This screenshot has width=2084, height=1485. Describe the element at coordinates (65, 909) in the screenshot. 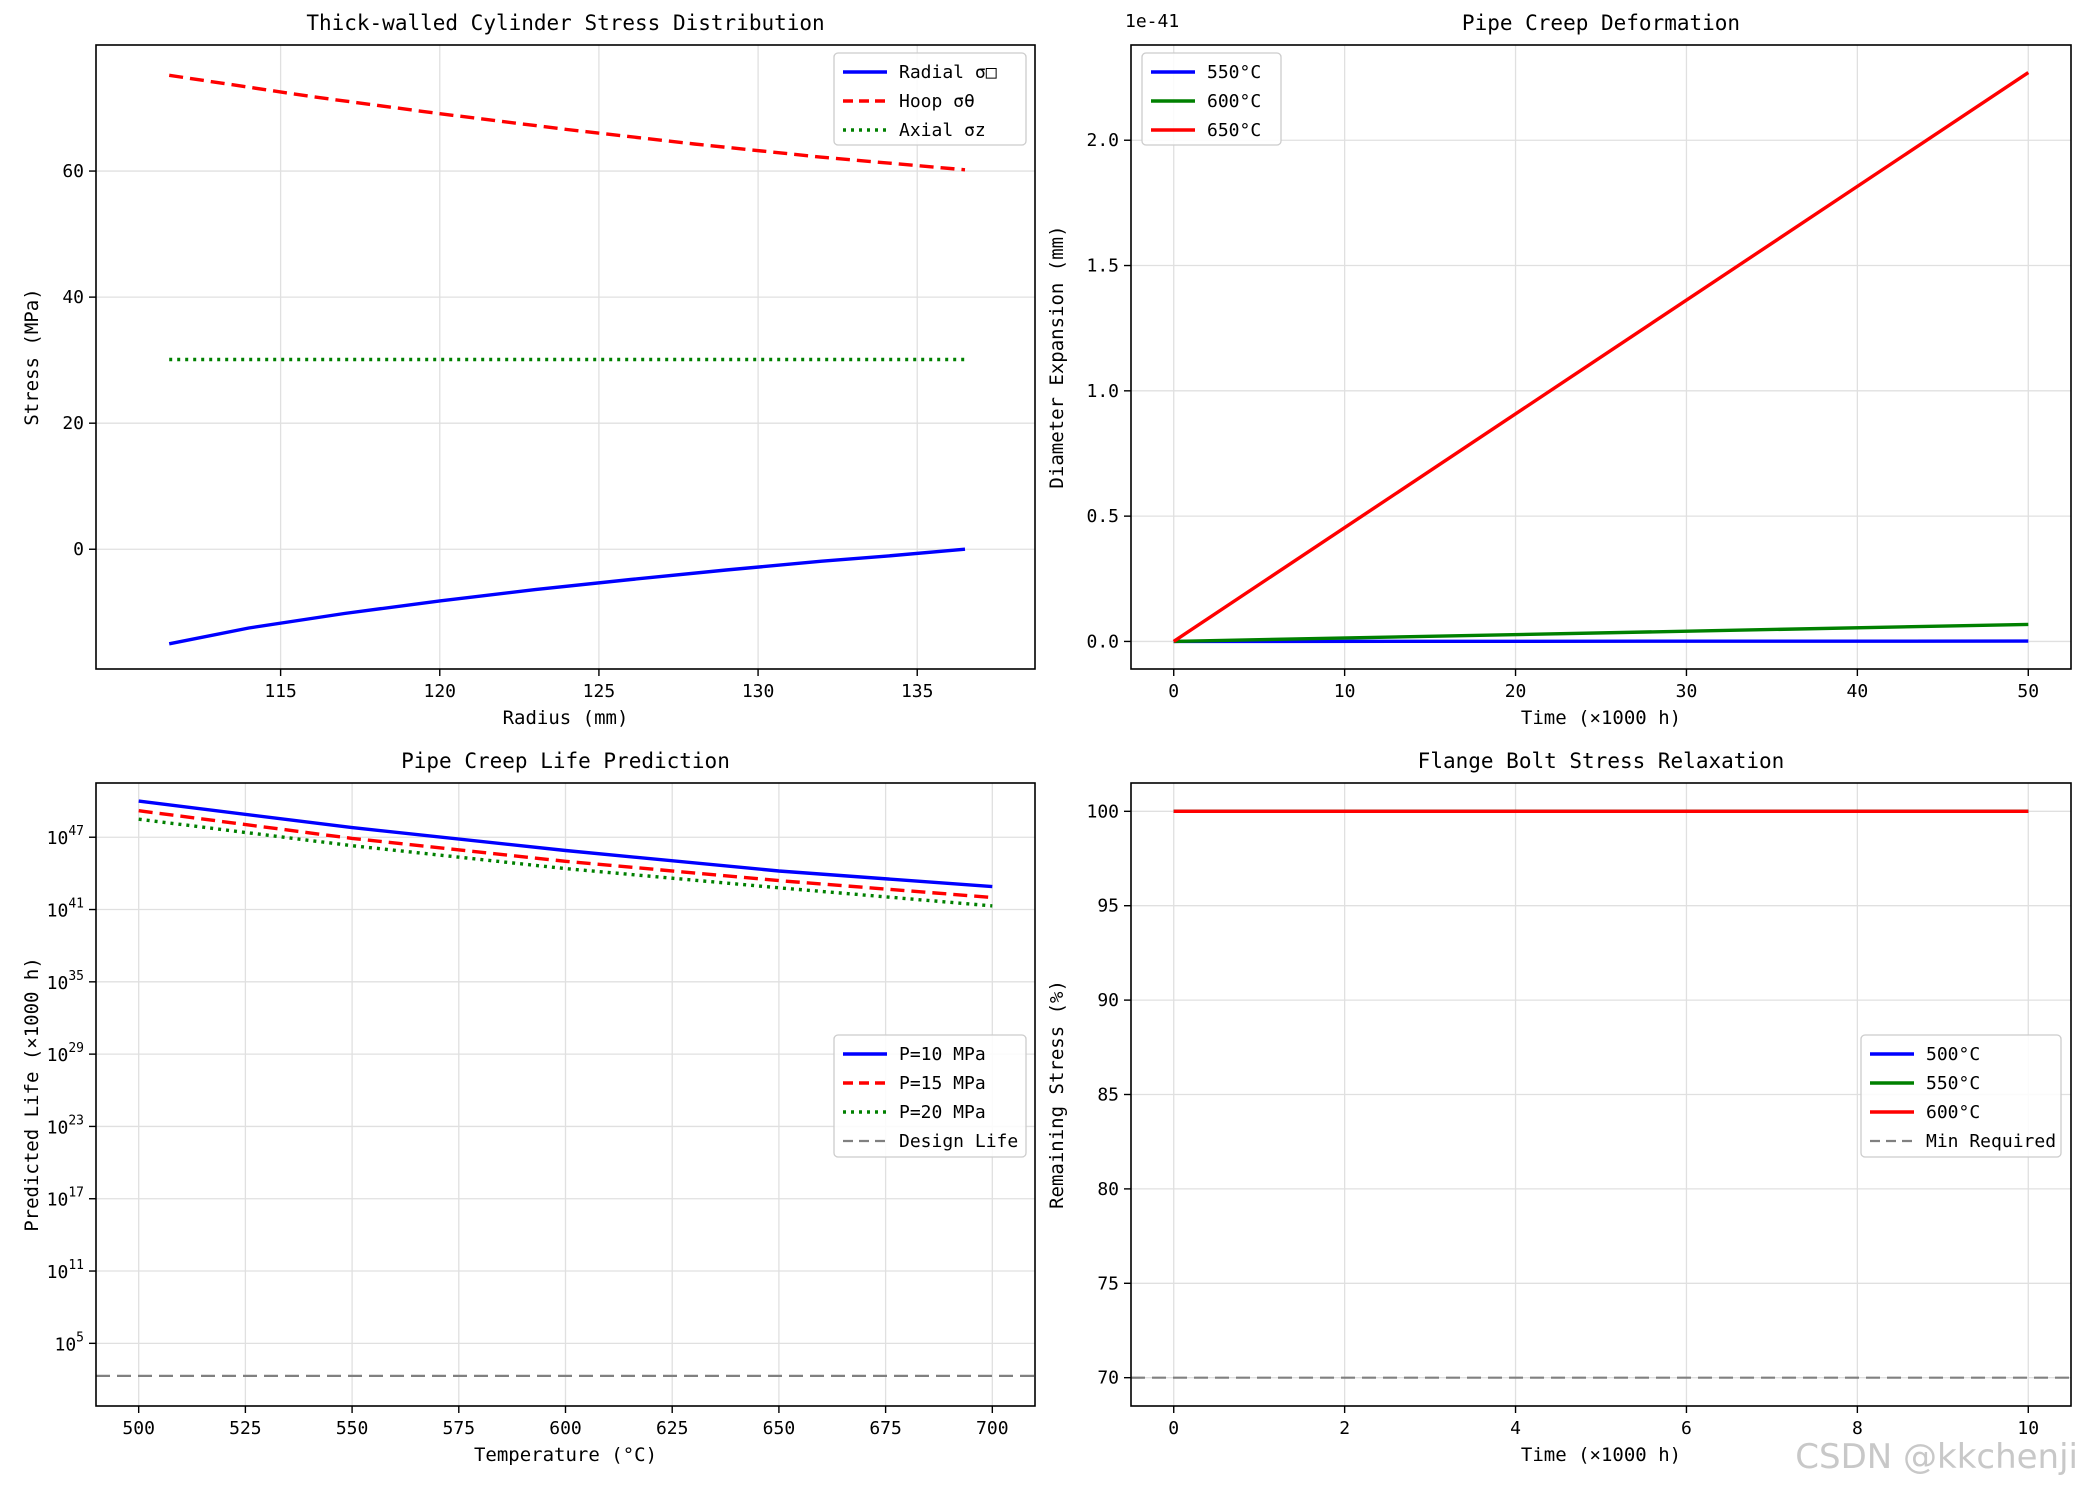

I see `y-tick-label: 1041` at that location.